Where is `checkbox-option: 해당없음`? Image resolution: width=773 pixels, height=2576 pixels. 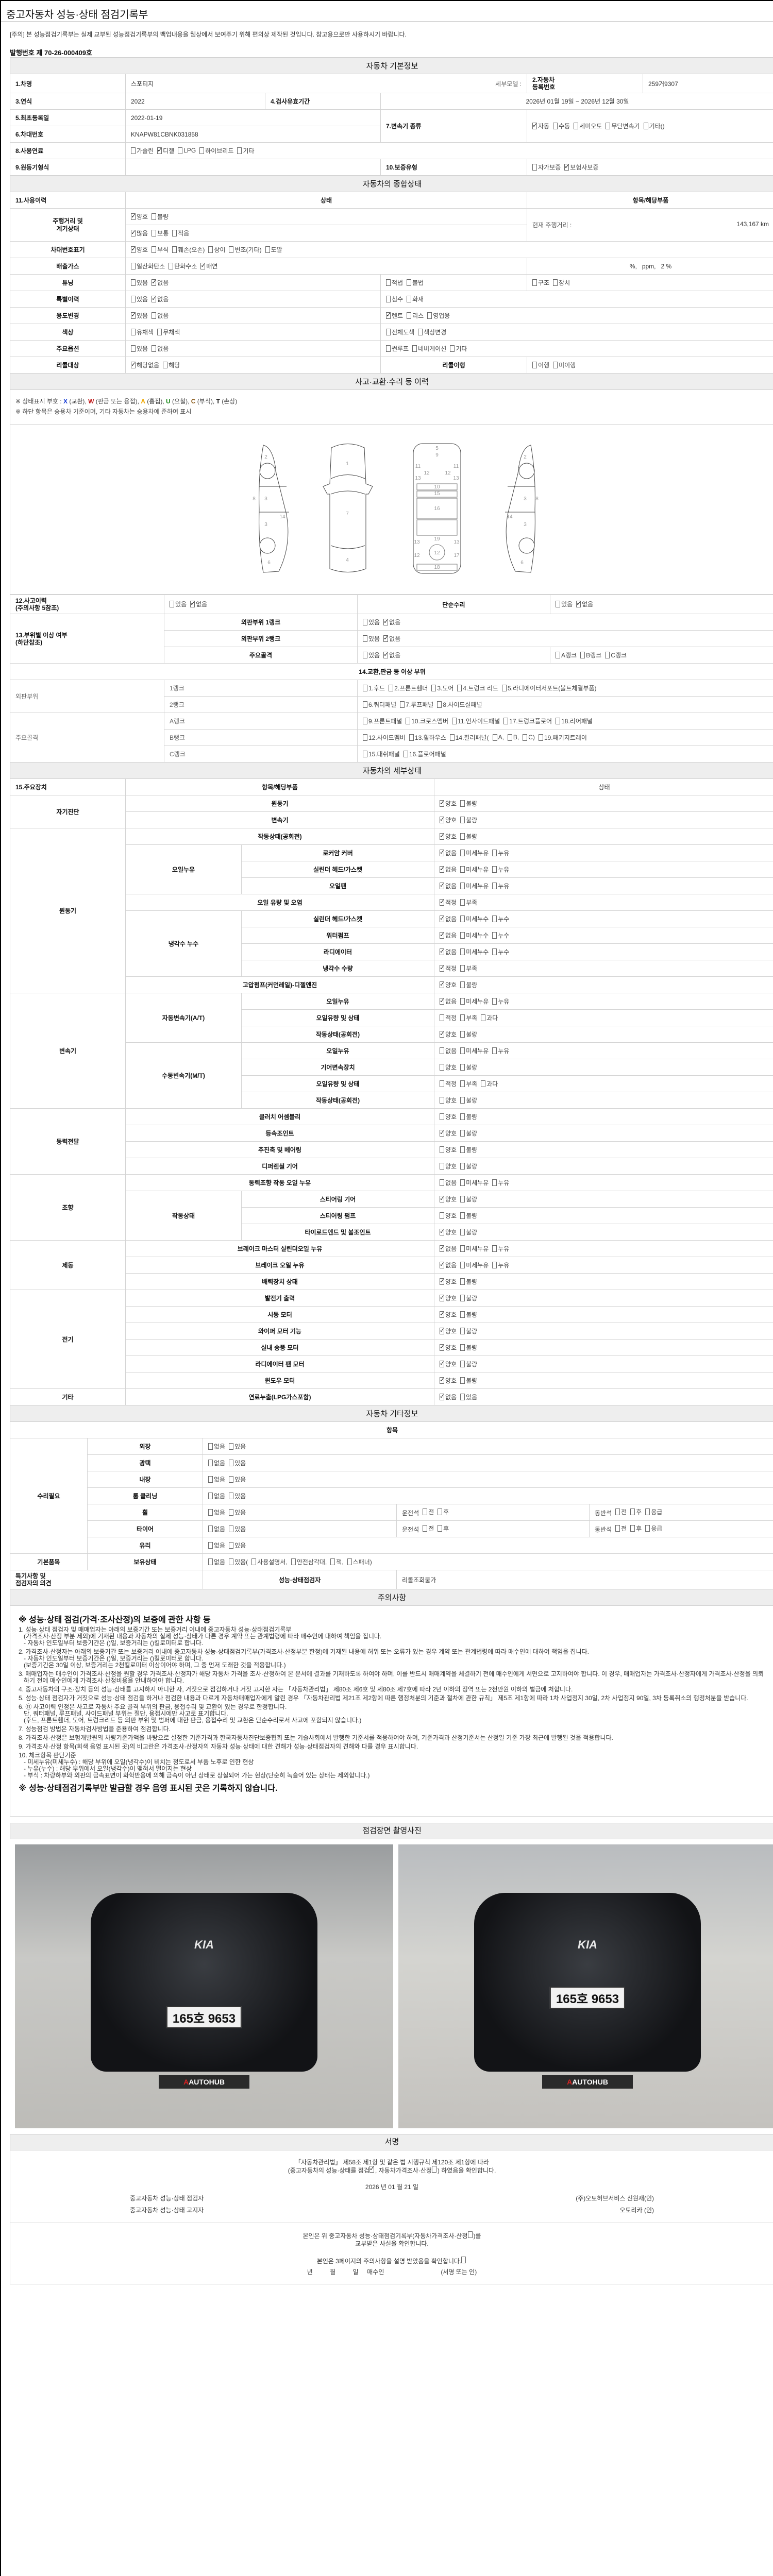
checkbox-option: 해당없음 is located at coordinates (145, 365).